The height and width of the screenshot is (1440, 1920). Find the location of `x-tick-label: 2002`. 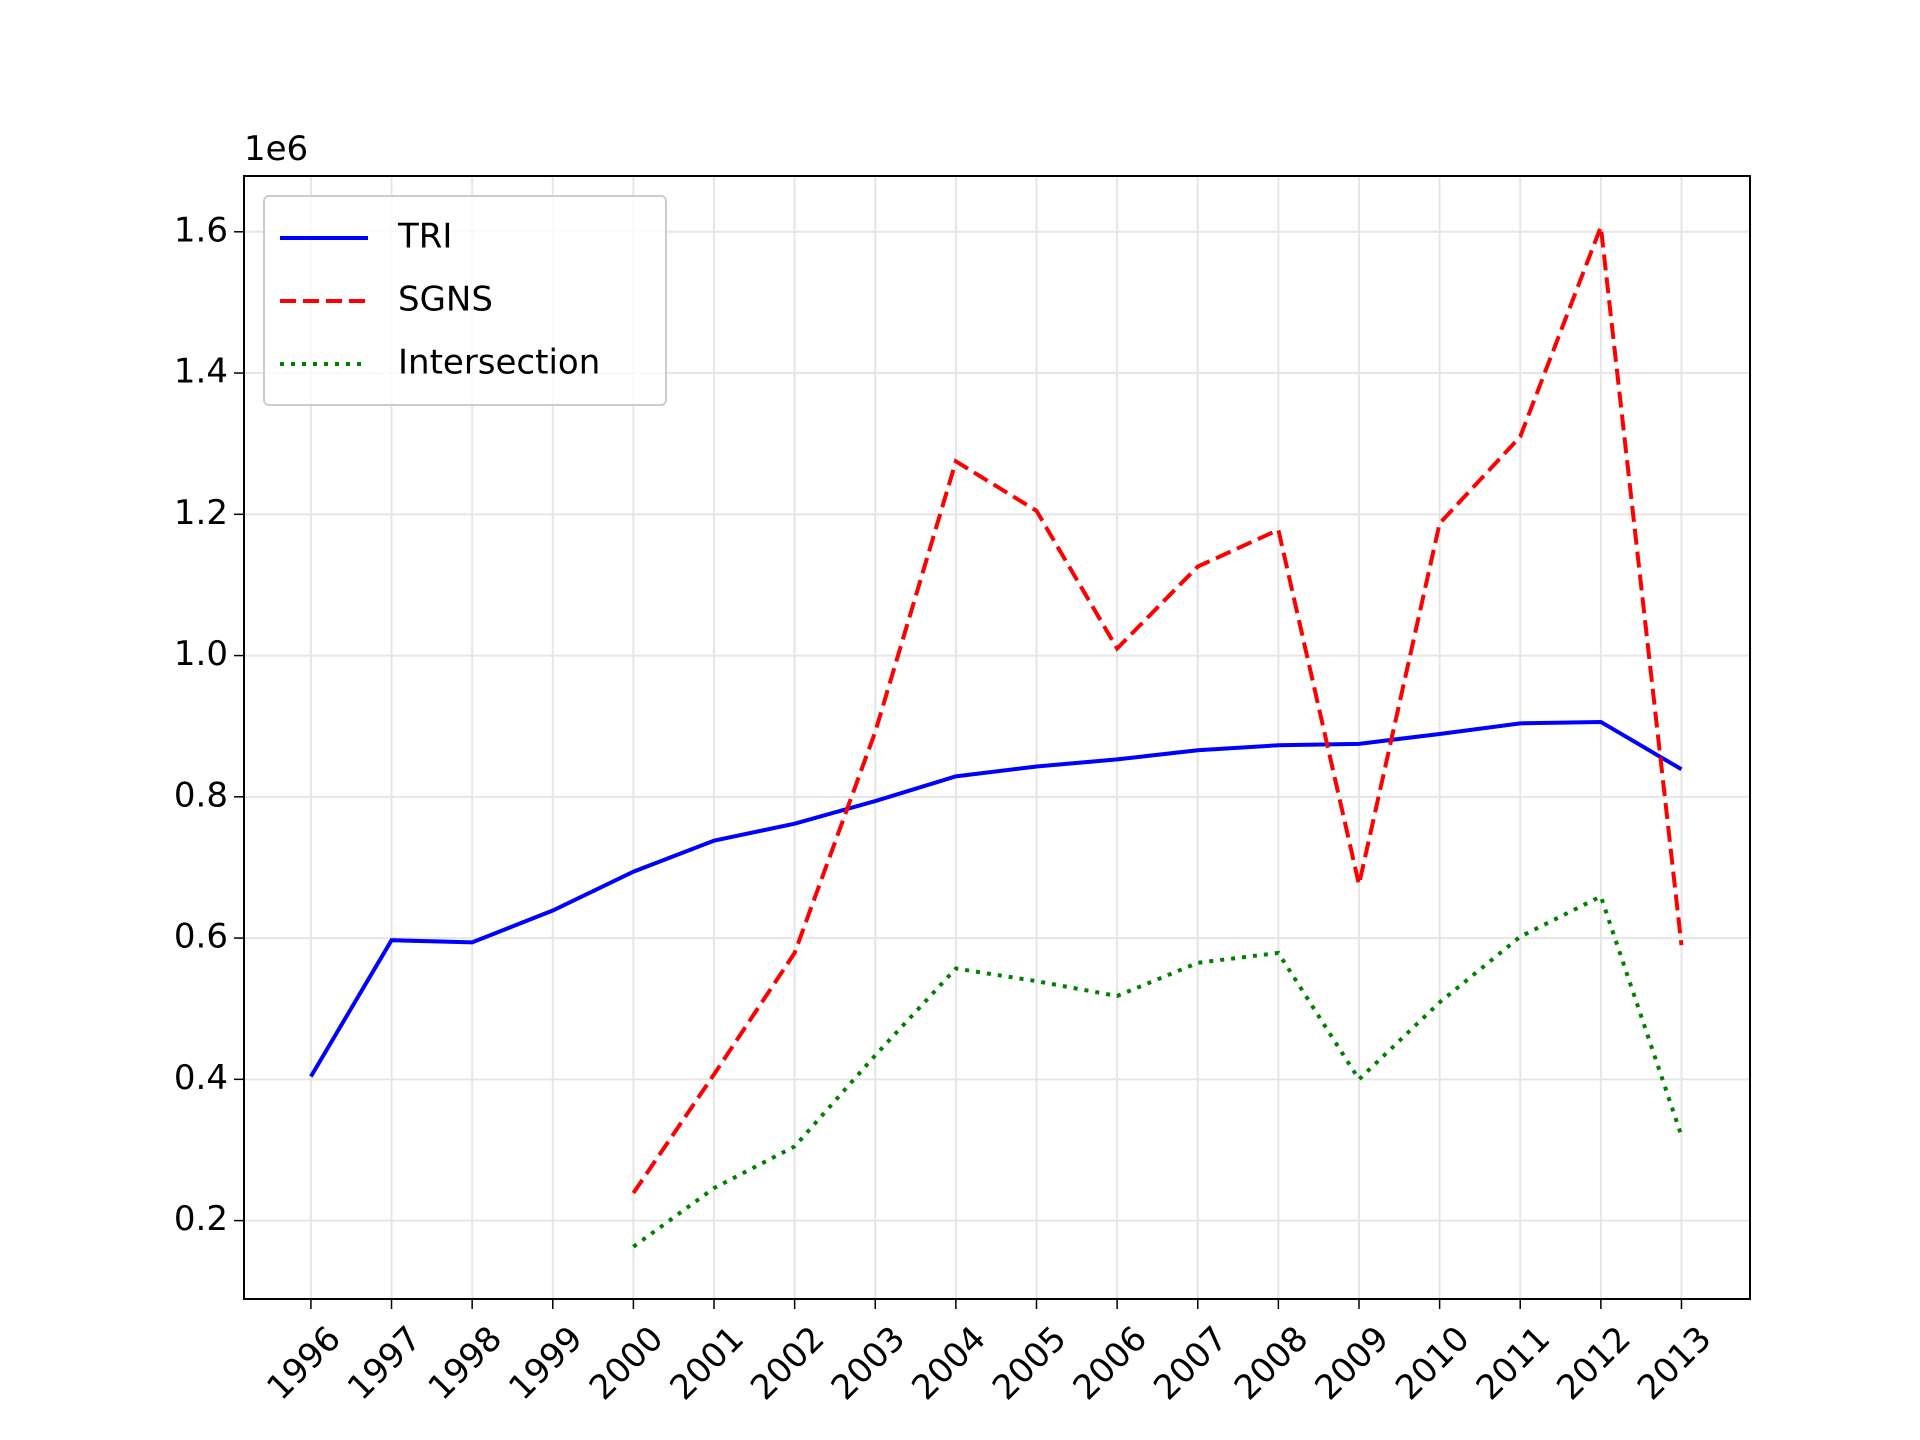

x-tick-label: 2002 is located at coordinates (787, 1363).